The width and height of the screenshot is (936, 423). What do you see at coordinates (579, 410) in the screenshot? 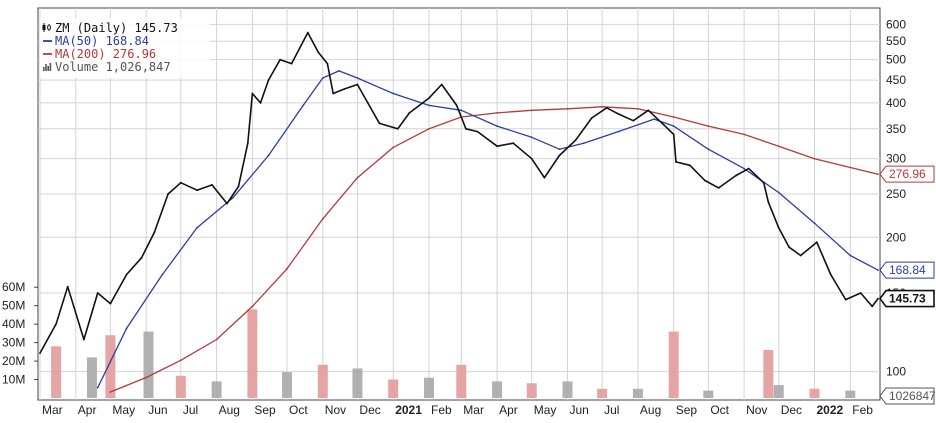
I see `x-tick-label: Jun` at bounding box center [579, 410].